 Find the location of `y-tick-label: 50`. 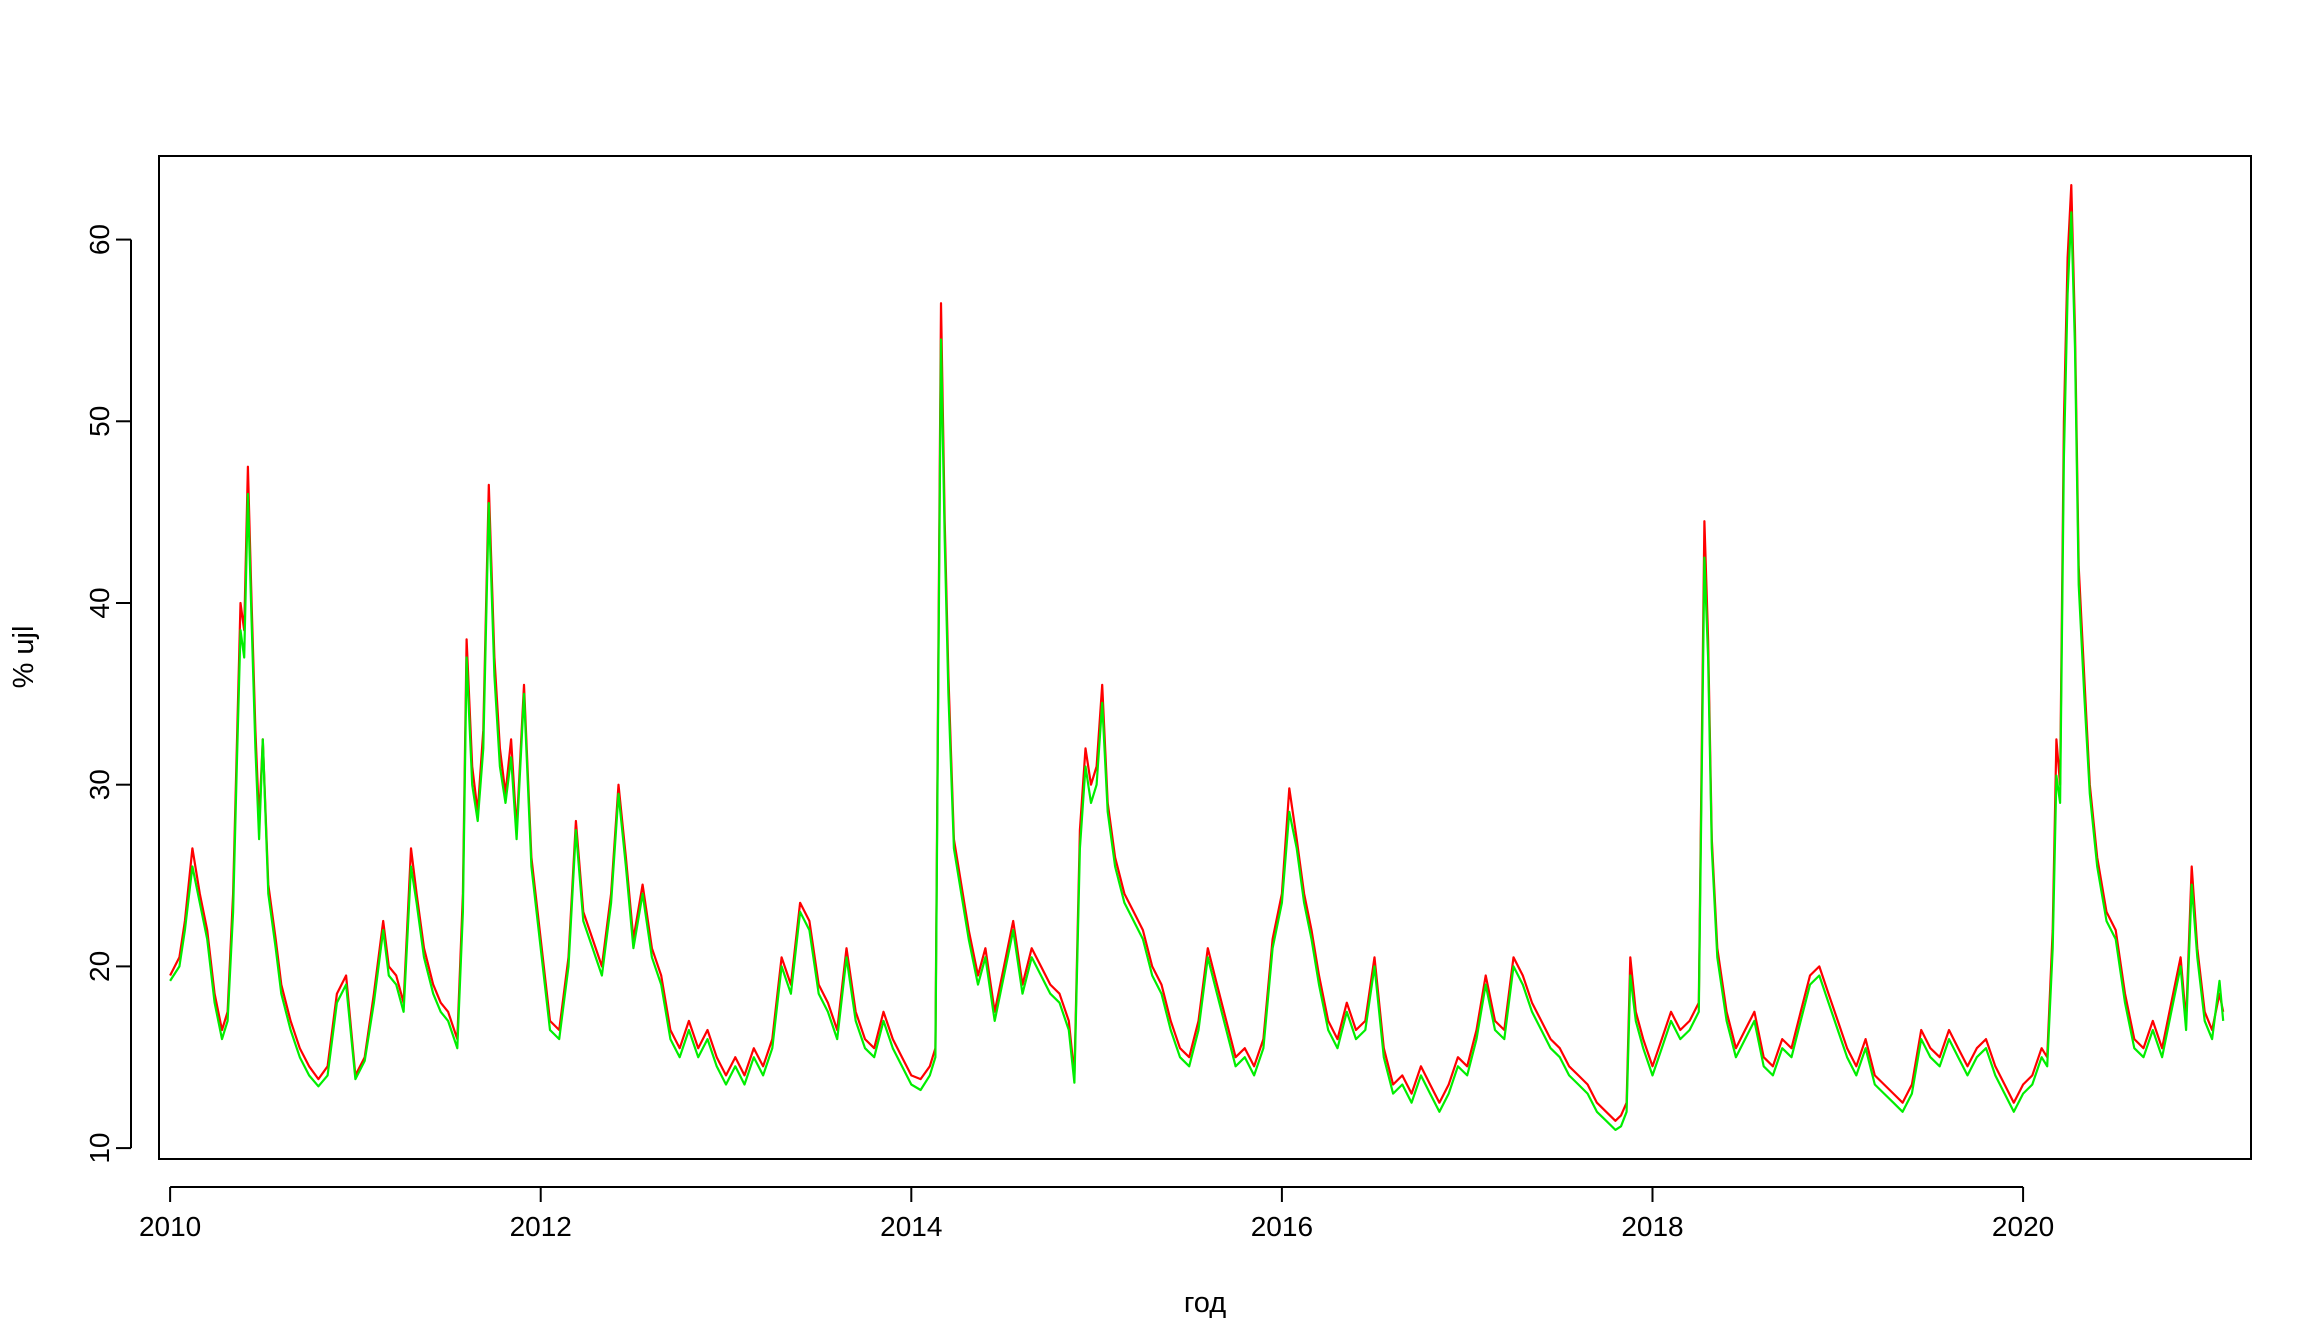

y-tick-label: 50 is located at coordinates (99, 421).